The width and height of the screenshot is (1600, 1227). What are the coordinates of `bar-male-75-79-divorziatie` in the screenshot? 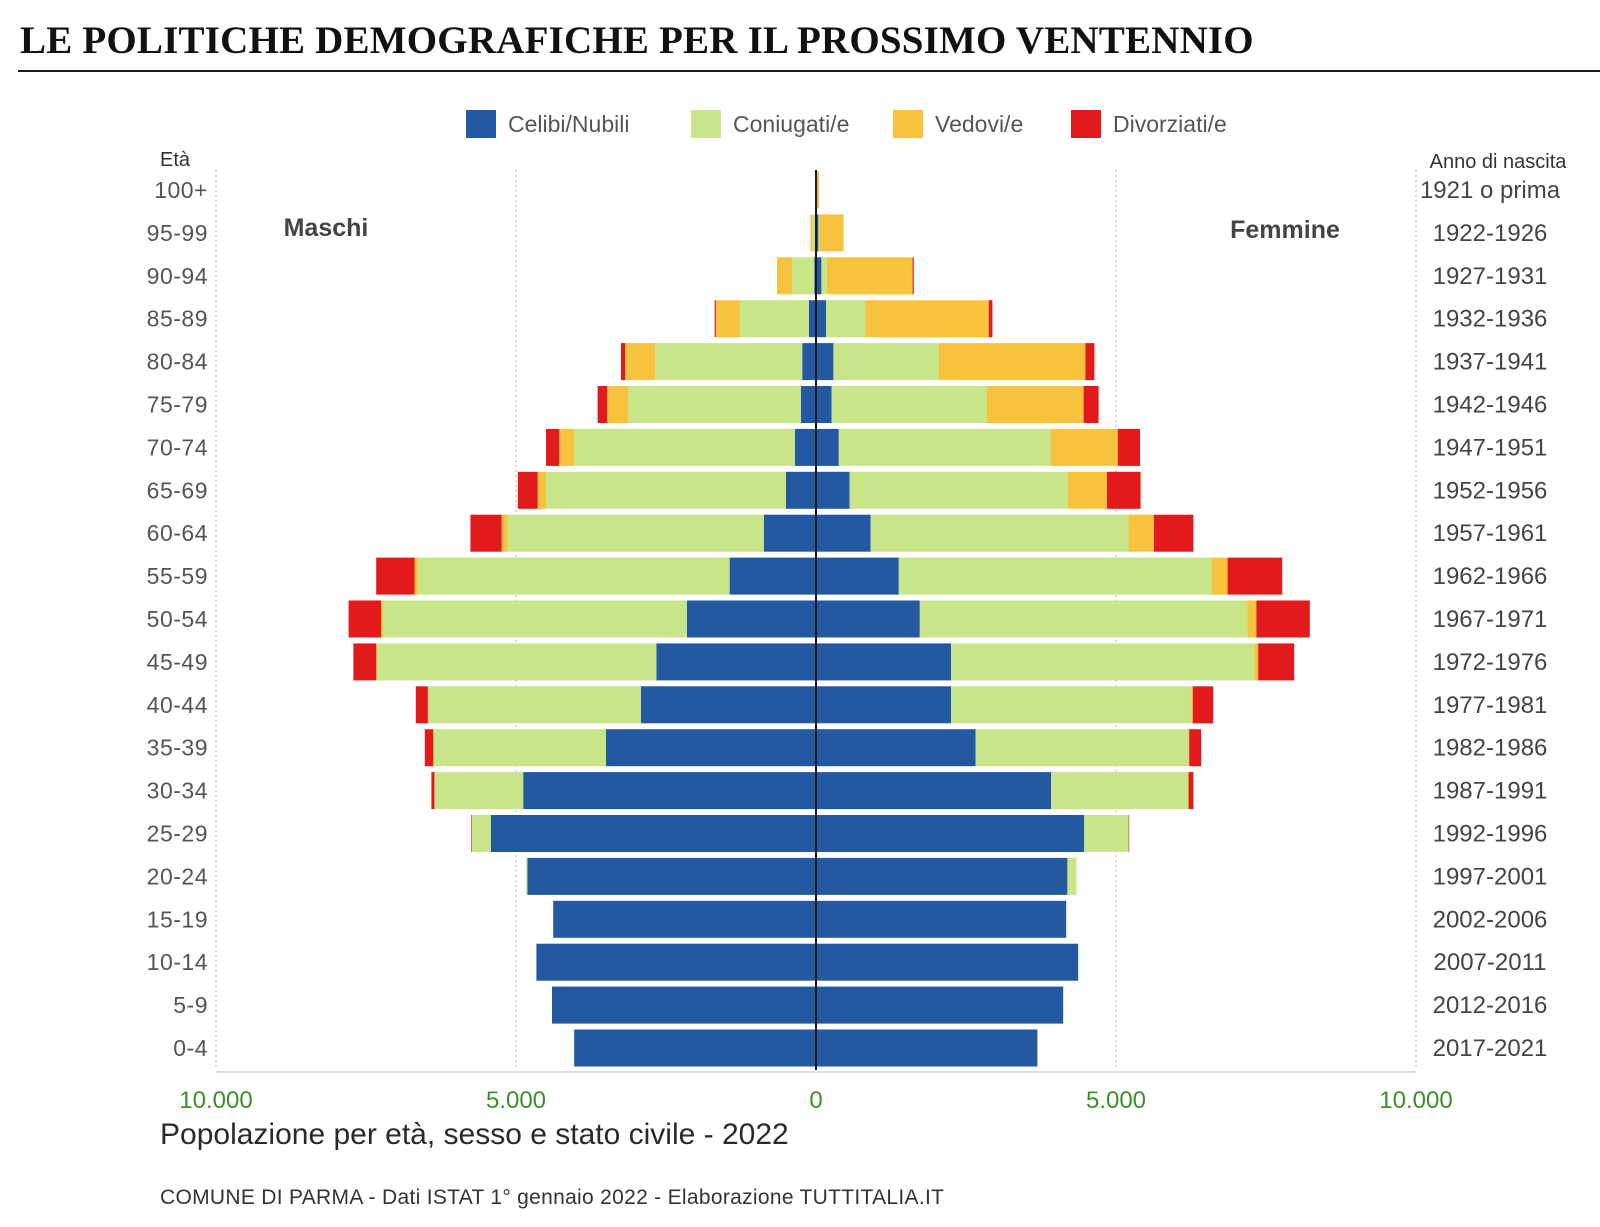 It's located at (602, 404).